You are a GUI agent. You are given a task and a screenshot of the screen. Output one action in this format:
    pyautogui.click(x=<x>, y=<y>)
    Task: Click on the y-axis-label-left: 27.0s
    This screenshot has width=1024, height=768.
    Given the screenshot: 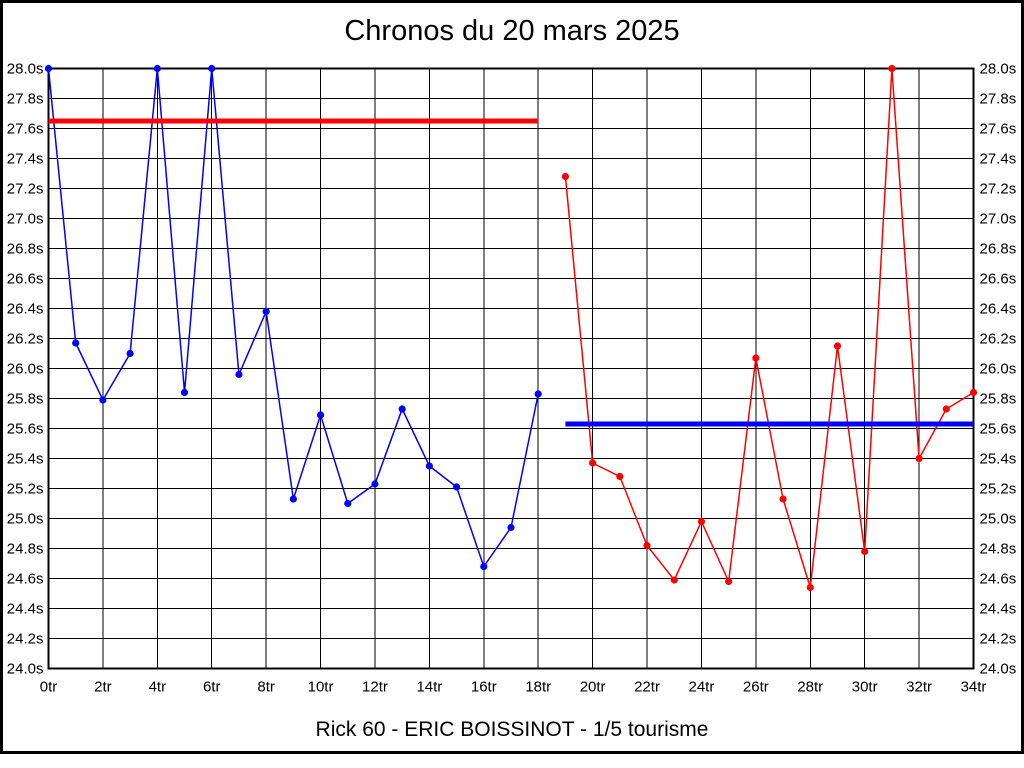 What is the action you would take?
    pyautogui.click(x=25, y=219)
    